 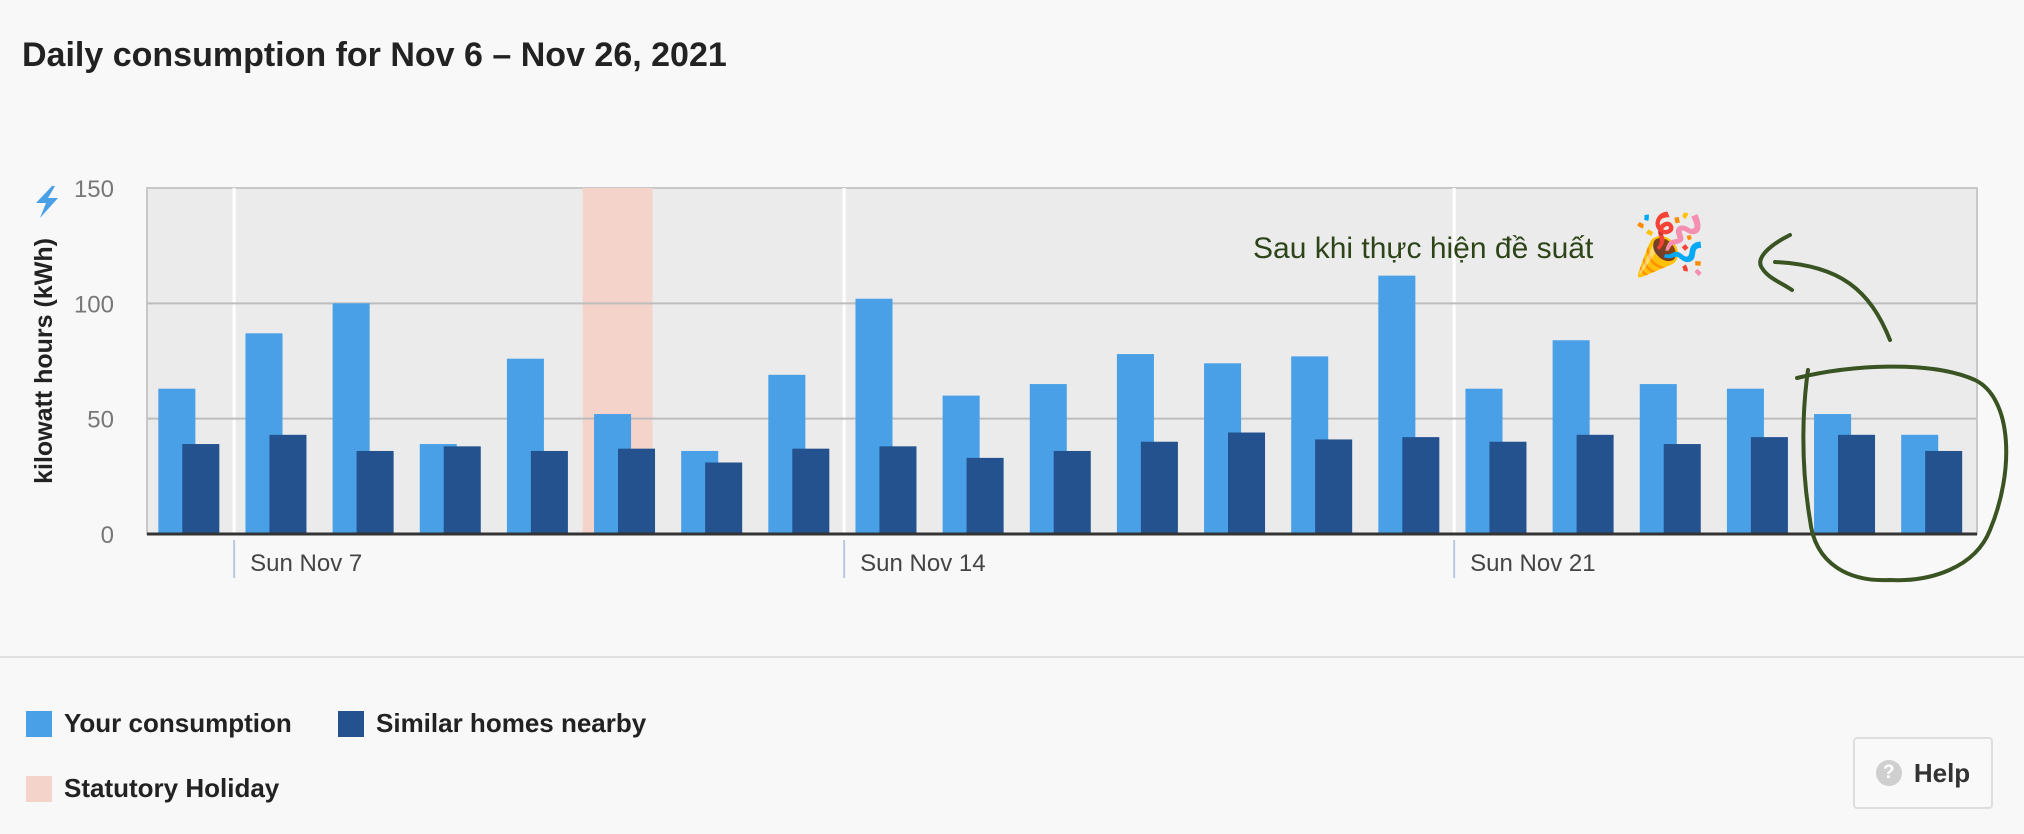 I want to click on y-tick-label: 100, so click(x=94, y=304).